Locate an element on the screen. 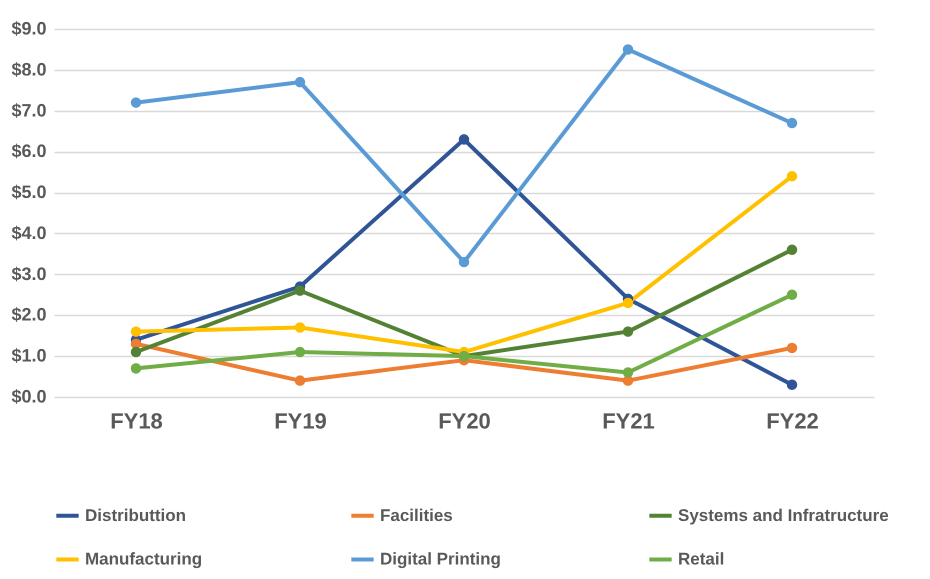  legend-label: Facilities is located at coordinates (416, 515).